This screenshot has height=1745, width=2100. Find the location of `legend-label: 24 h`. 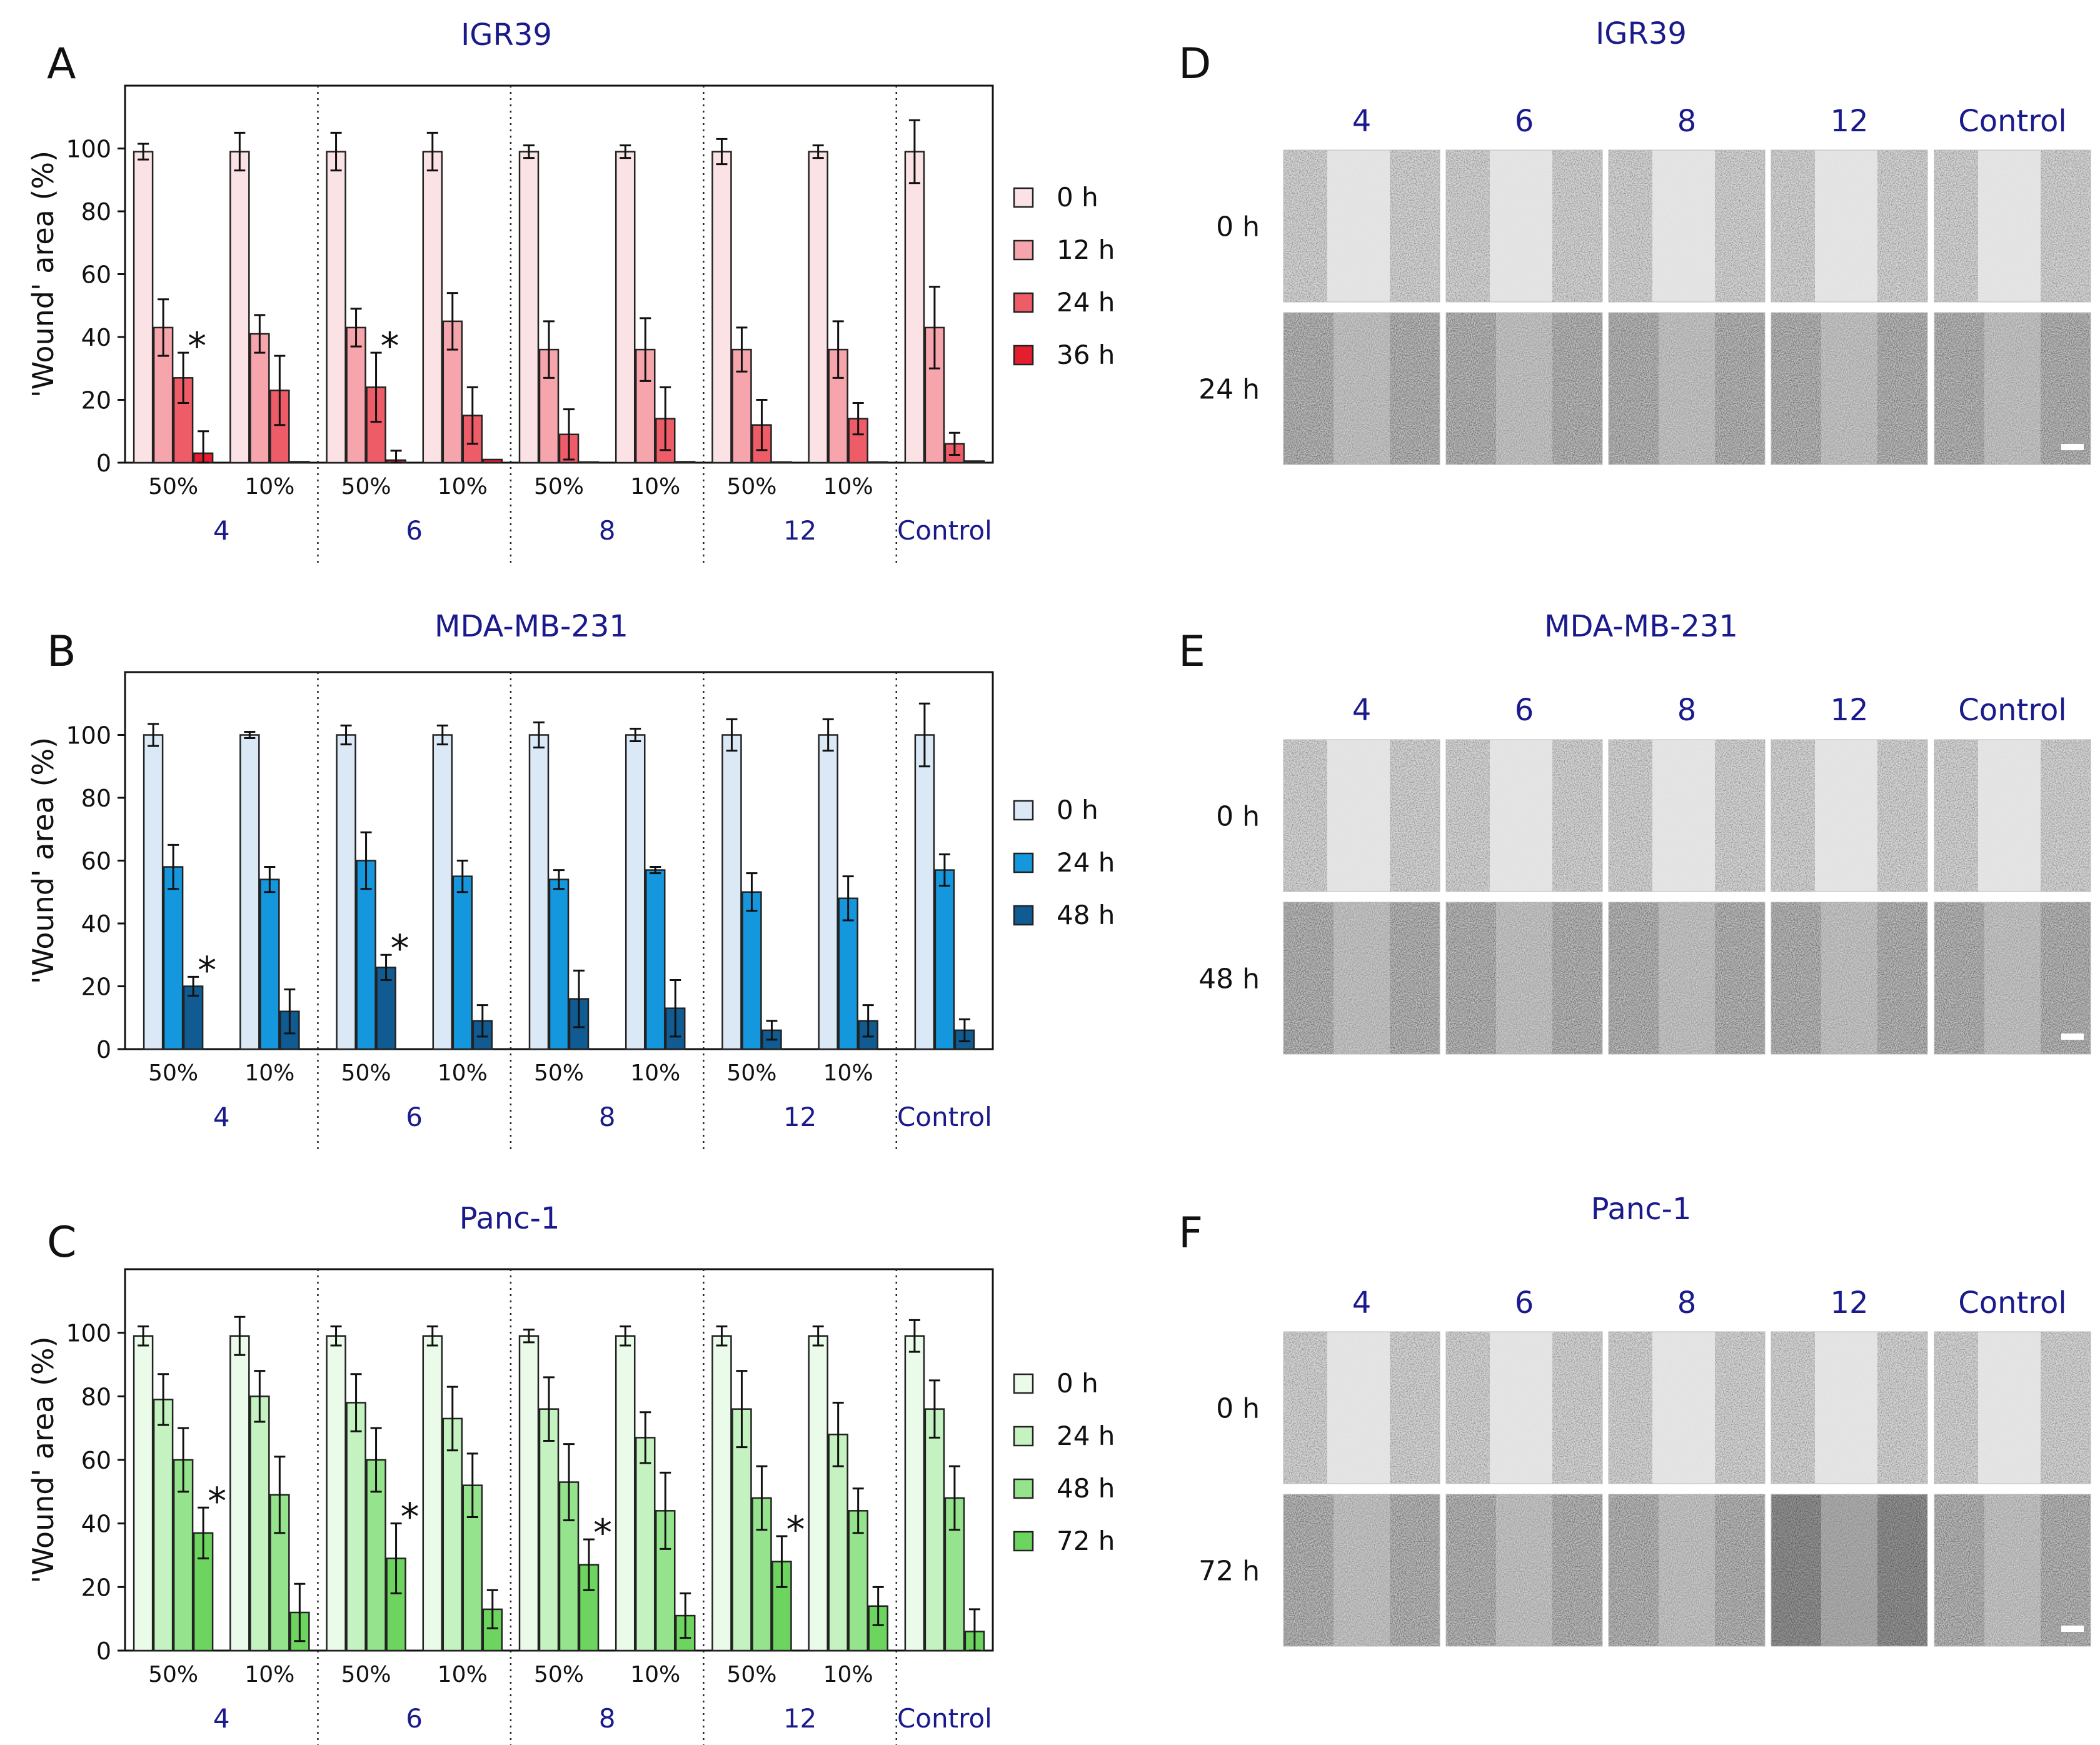

legend-label: 24 h is located at coordinates (1086, 302).